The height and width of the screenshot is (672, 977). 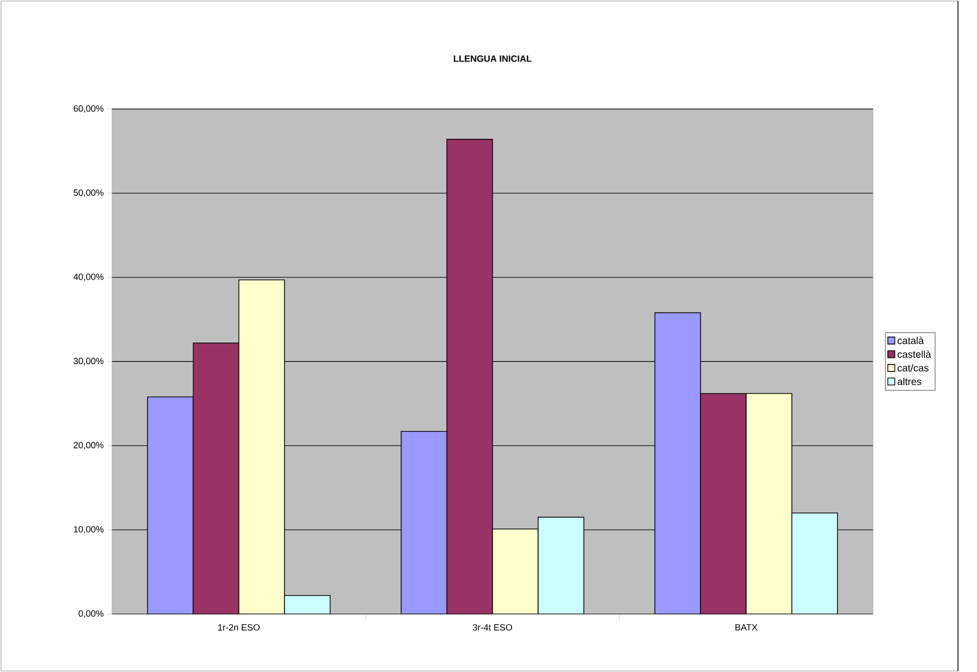 What do you see at coordinates (239, 627) in the screenshot?
I see `x-tick-label: 1r-2n ESO` at bounding box center [239, 627].